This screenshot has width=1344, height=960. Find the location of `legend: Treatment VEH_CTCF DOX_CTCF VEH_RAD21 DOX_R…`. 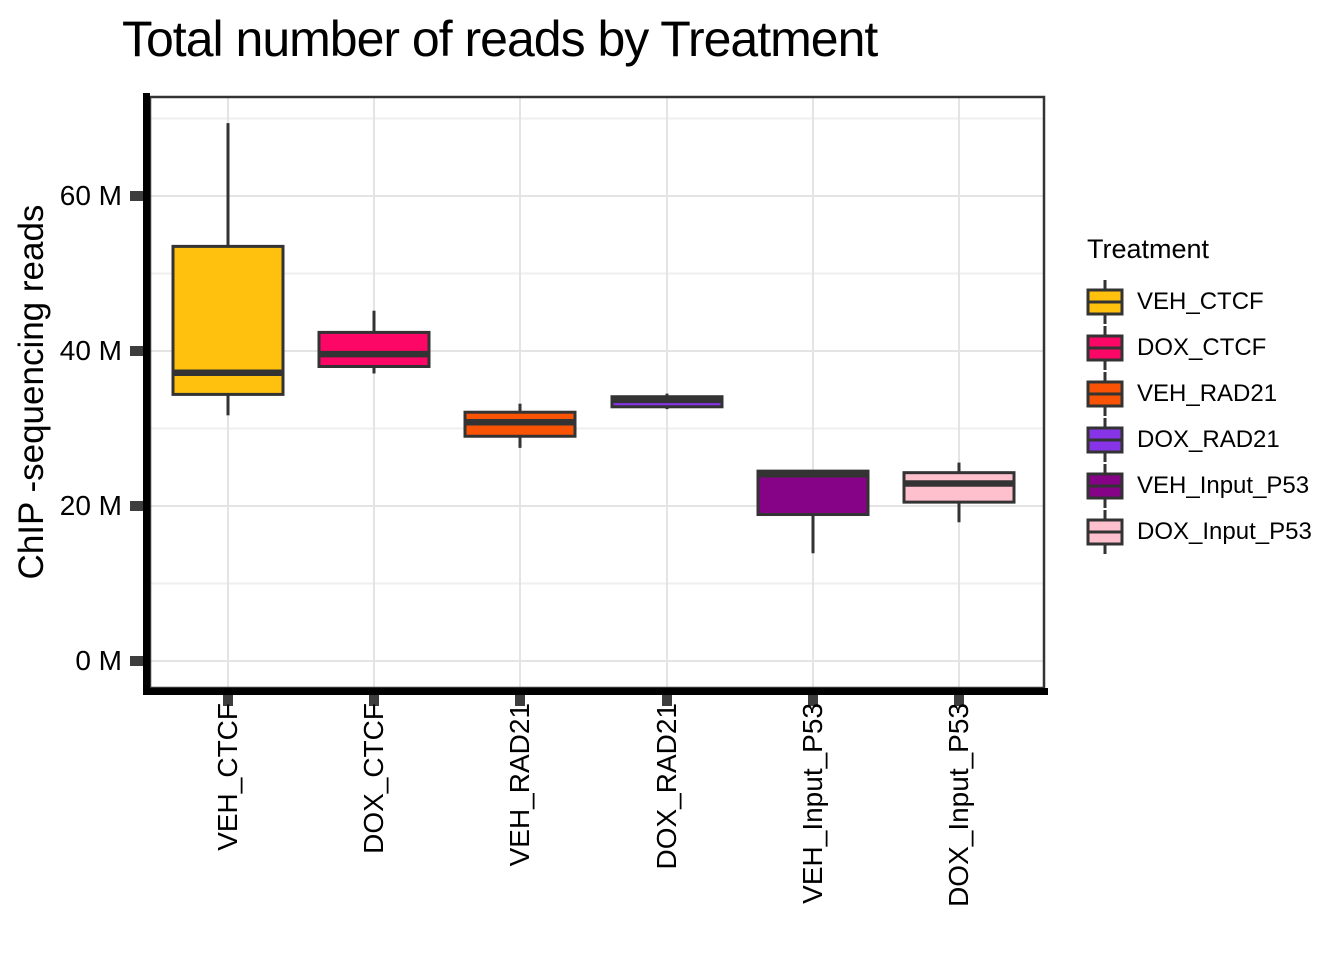

legend: Treatment VEH_CTCF DOX_CTCF VEH_RAD21 DOX_R… is located at coordinates (1198, 394).